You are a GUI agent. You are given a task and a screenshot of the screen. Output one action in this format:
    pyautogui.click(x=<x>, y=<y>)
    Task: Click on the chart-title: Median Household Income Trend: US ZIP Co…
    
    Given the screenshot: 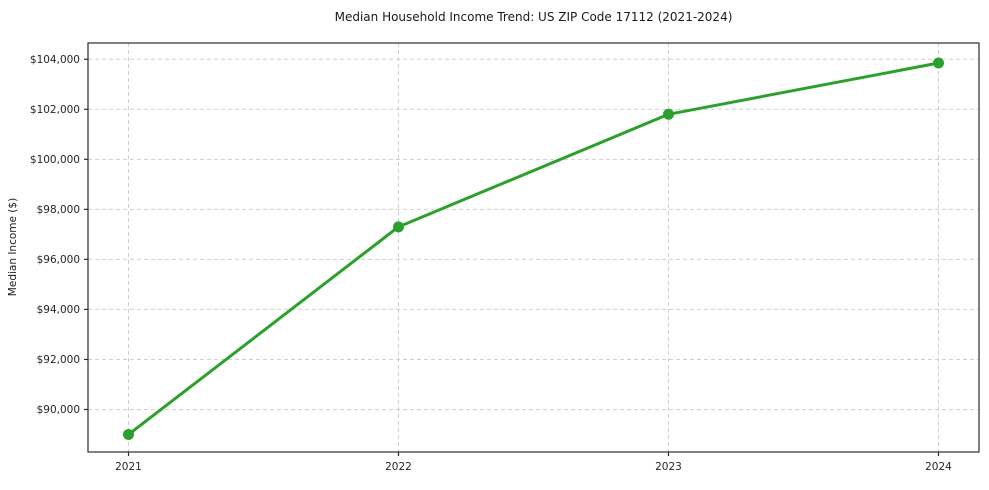 What is the action you would take?
    pyautogui.click(x=533, y=17)
    